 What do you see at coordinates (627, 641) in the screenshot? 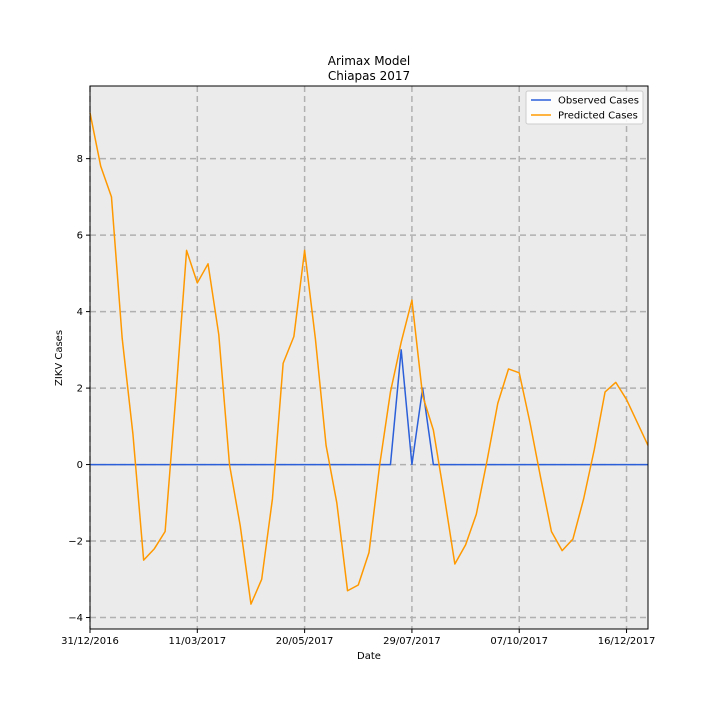
I see `x-tick-label: 16/12/2017` at bounding box center [627, 641].